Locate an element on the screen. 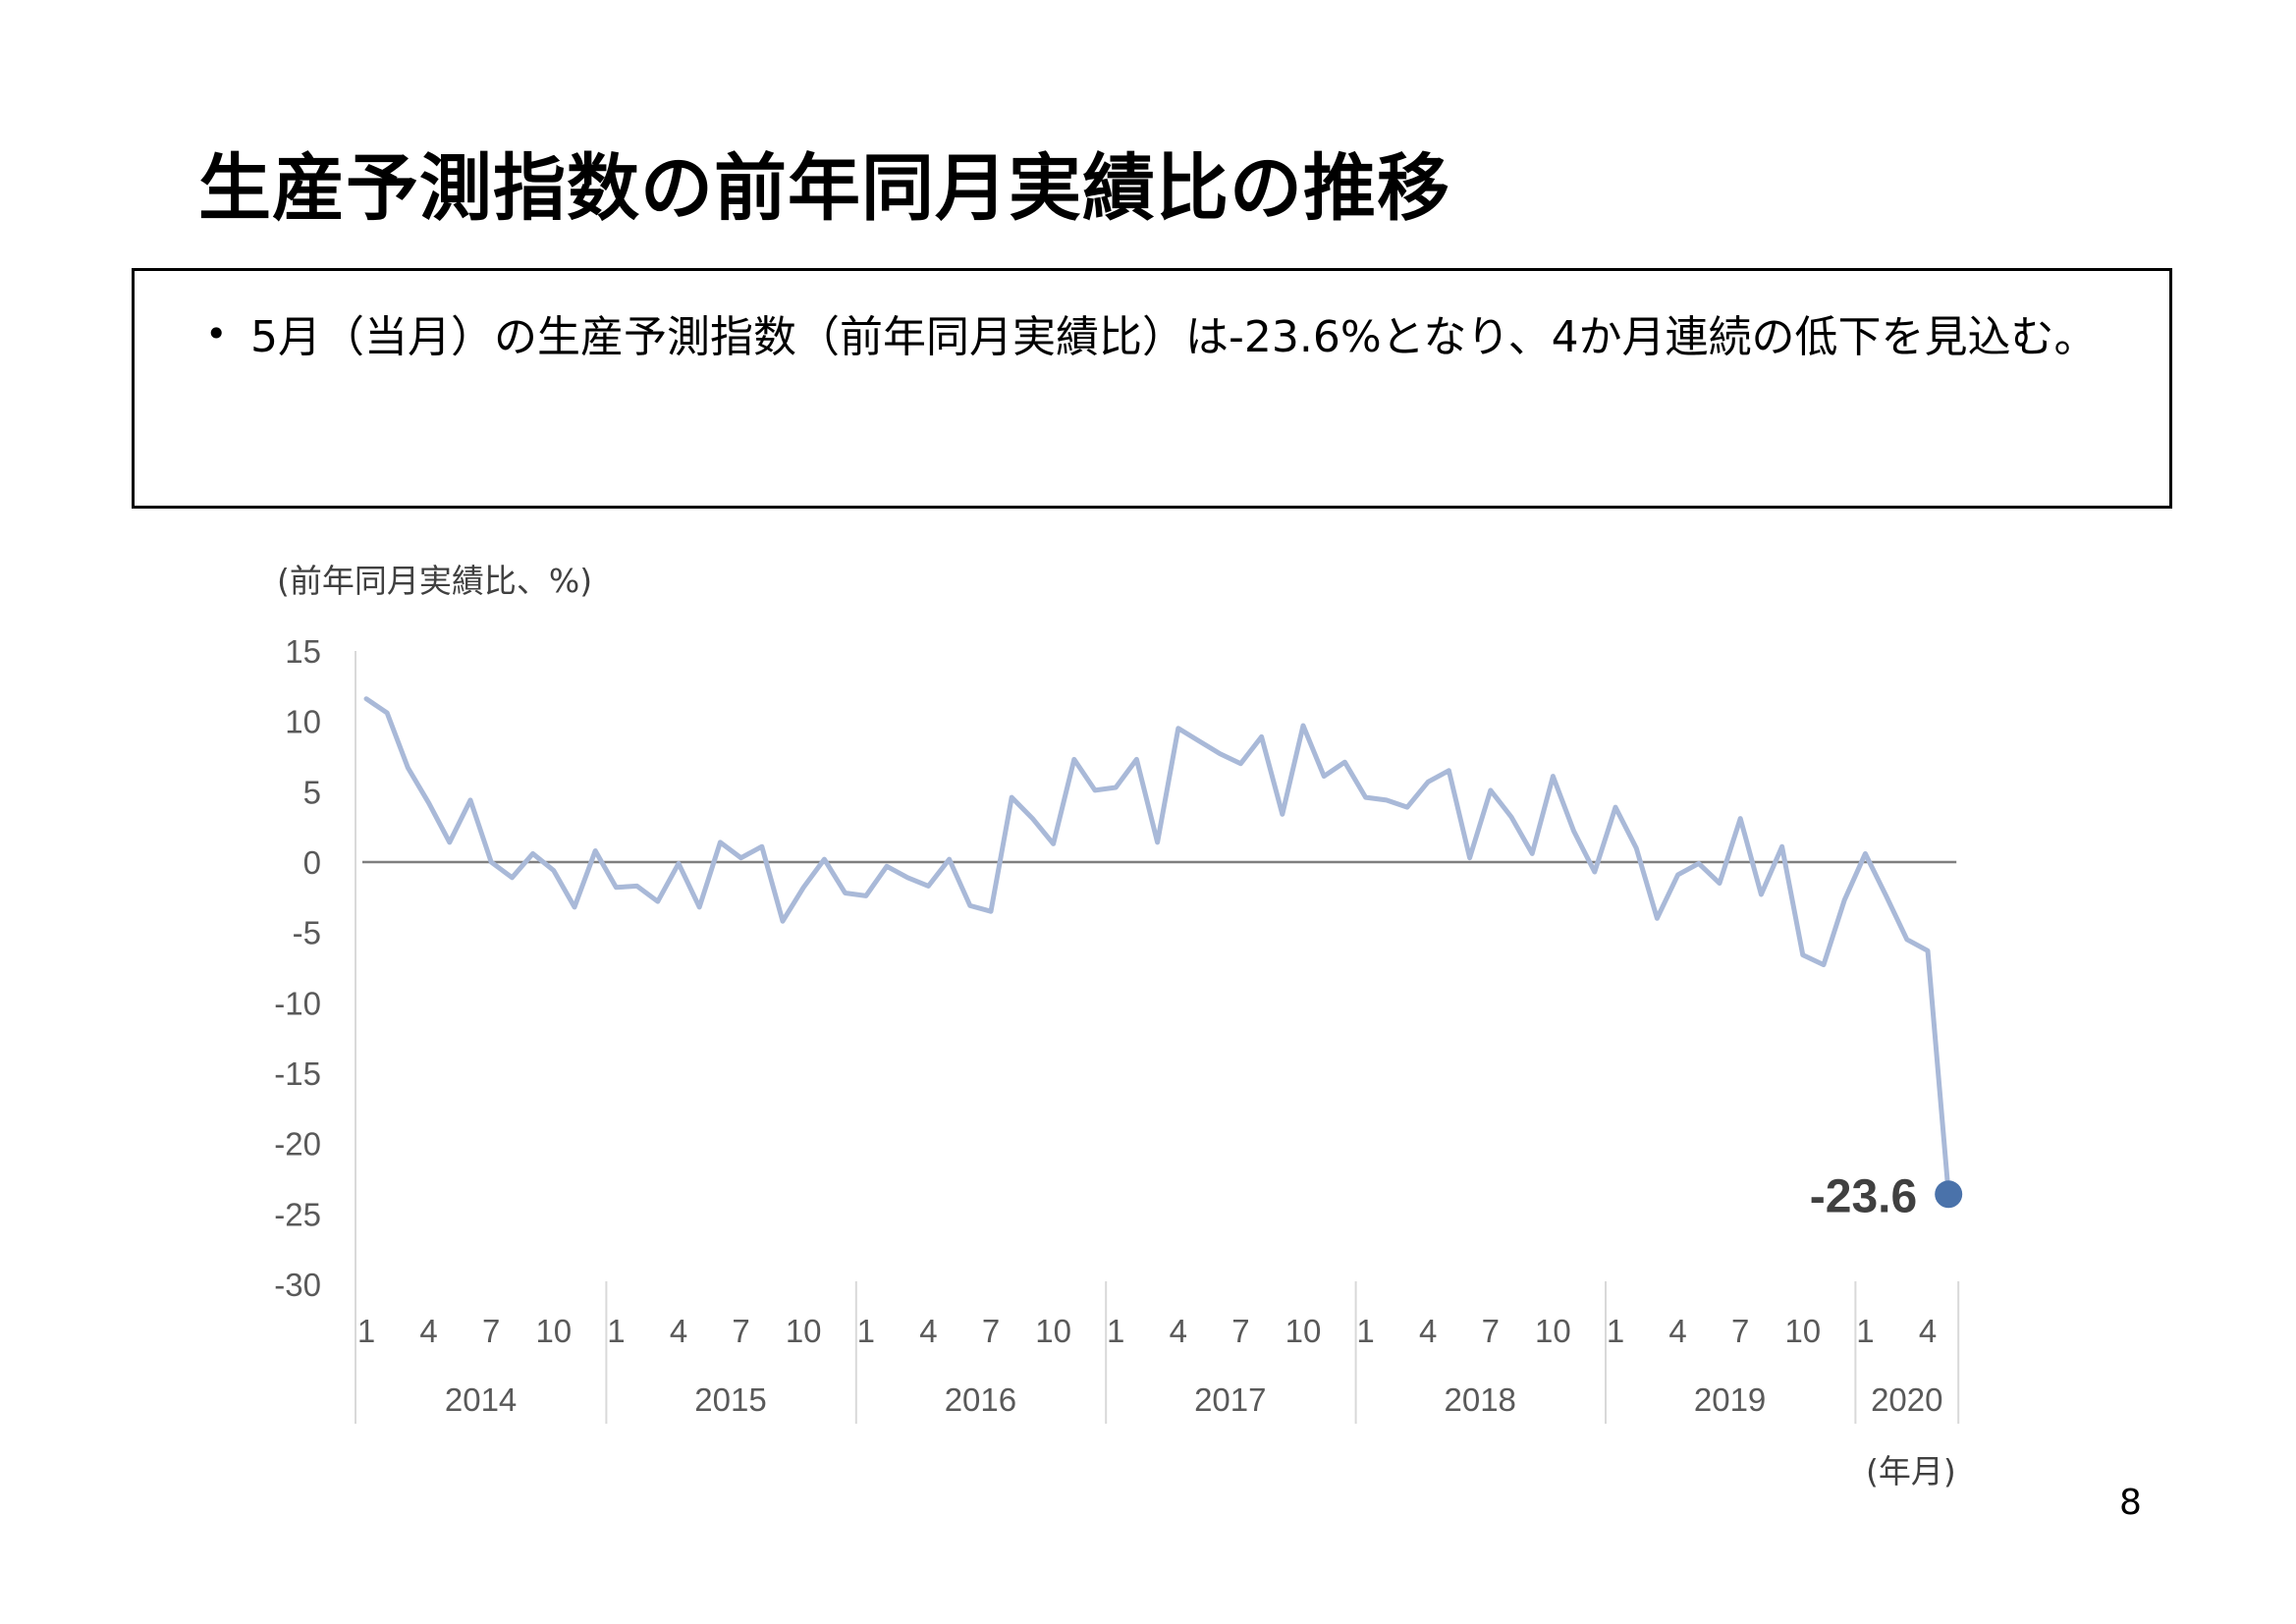 The image size is (2296, 1624). x-tick-label-year: 2017 is located at coordinates (1230, 1399).